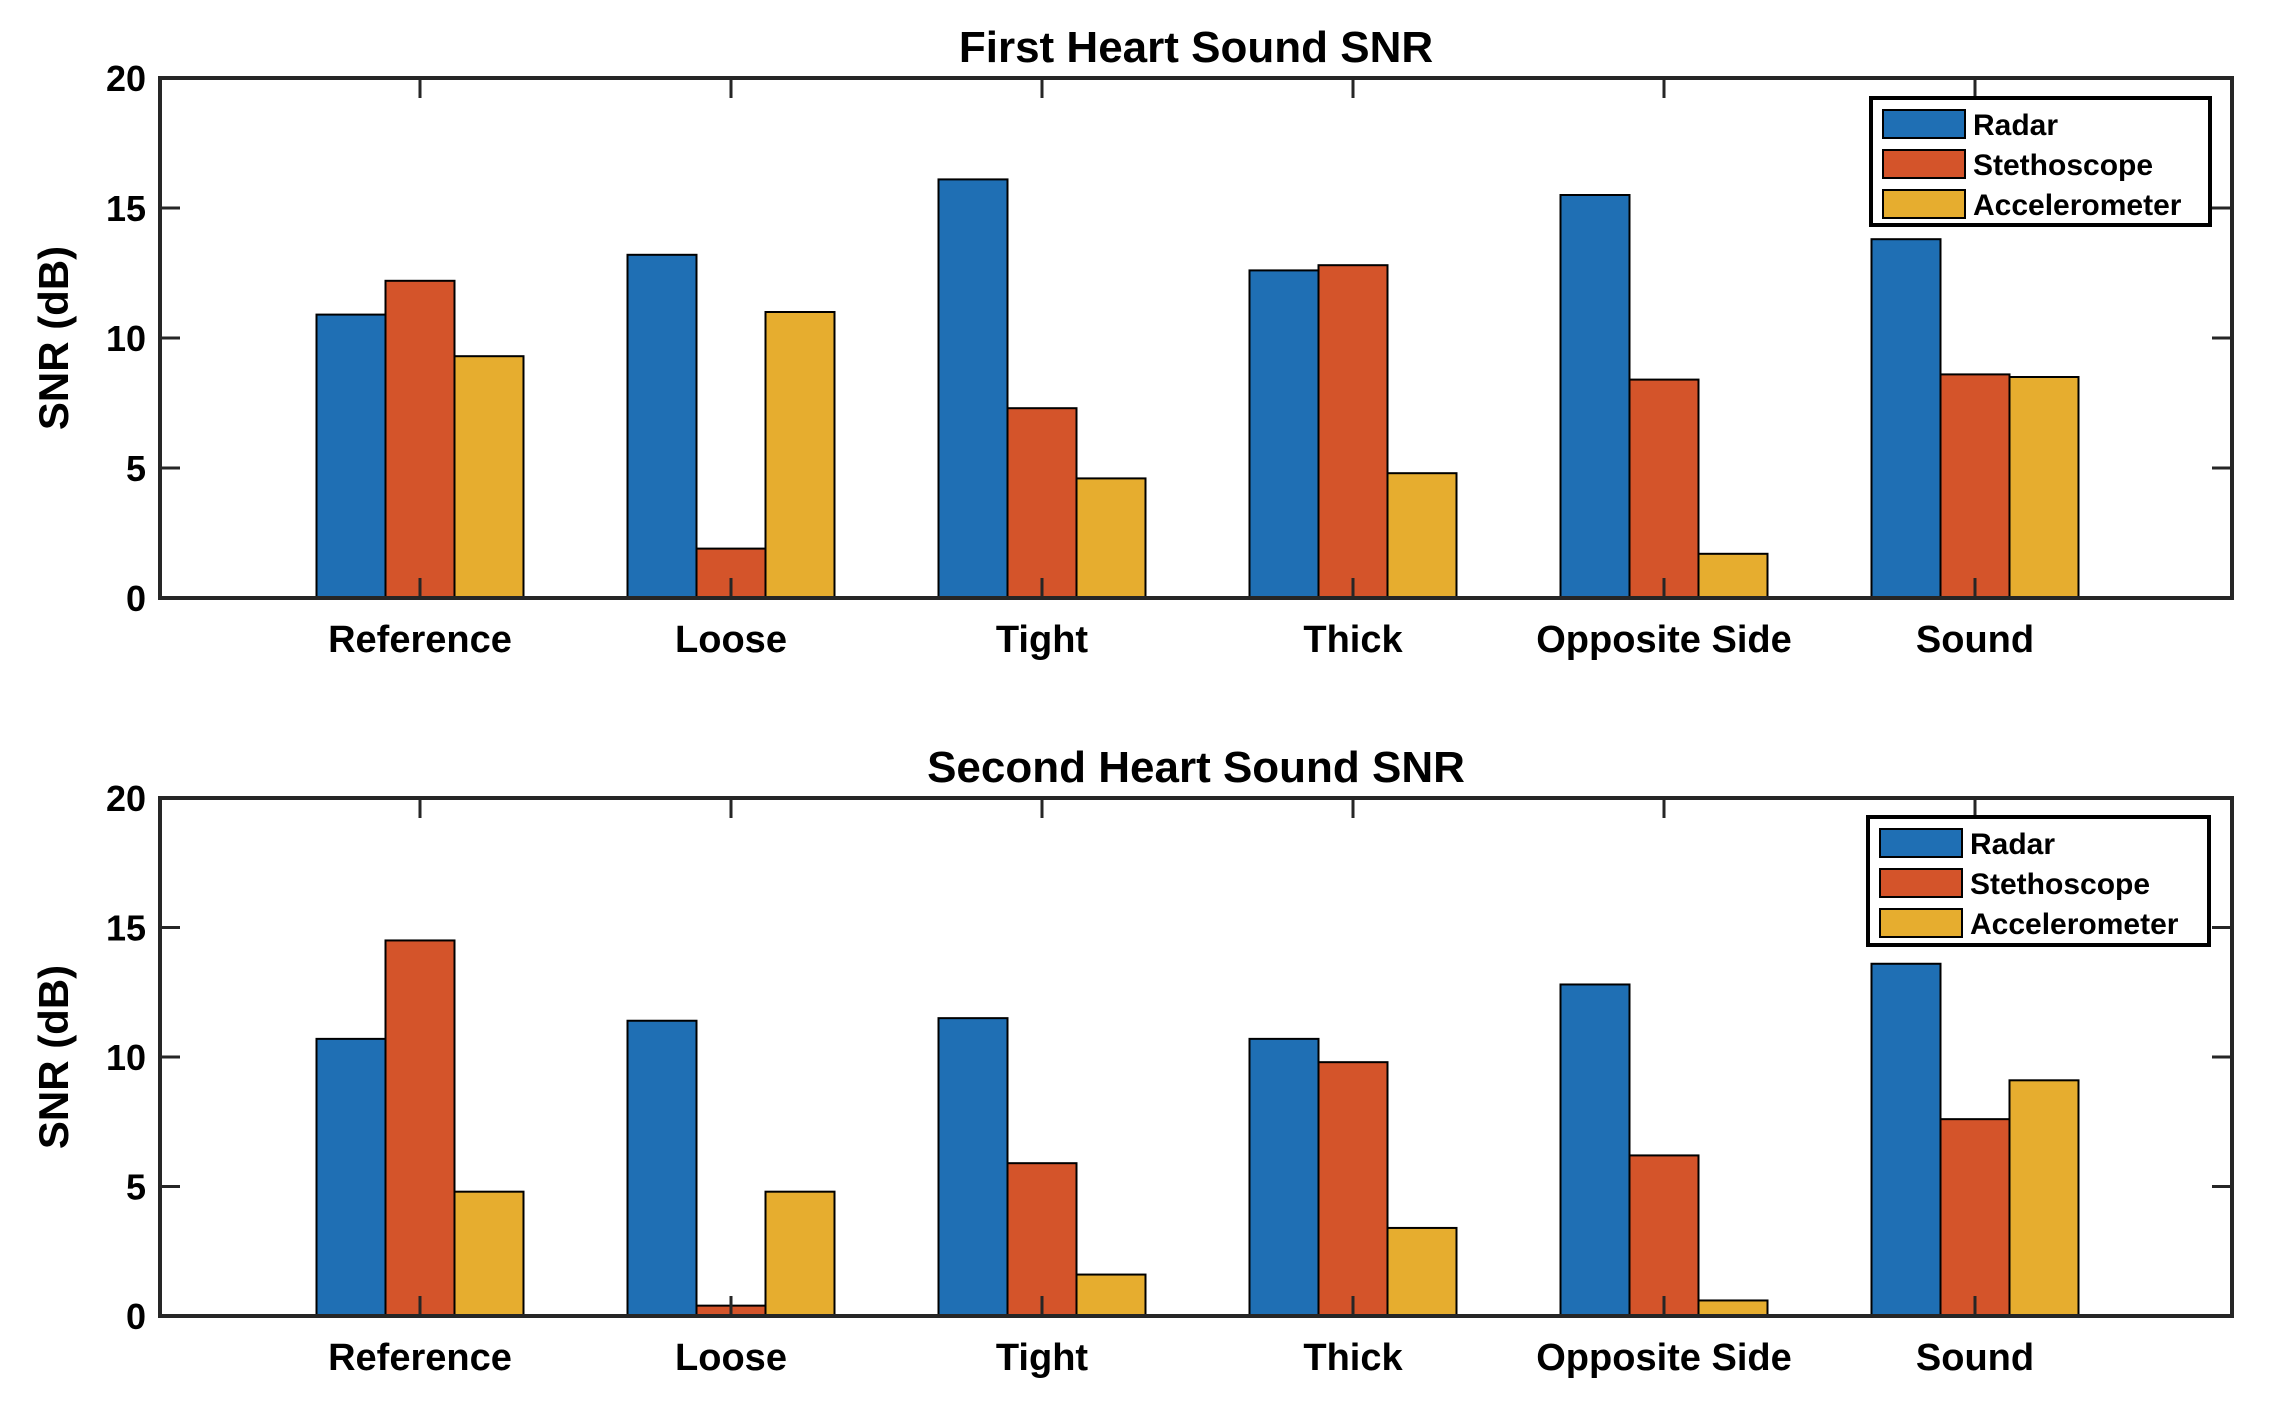 The height and width of the screenshot is (1405, 2275). I want to click on chart-title: Second Heart Sound SNR, so click(1196, 767).